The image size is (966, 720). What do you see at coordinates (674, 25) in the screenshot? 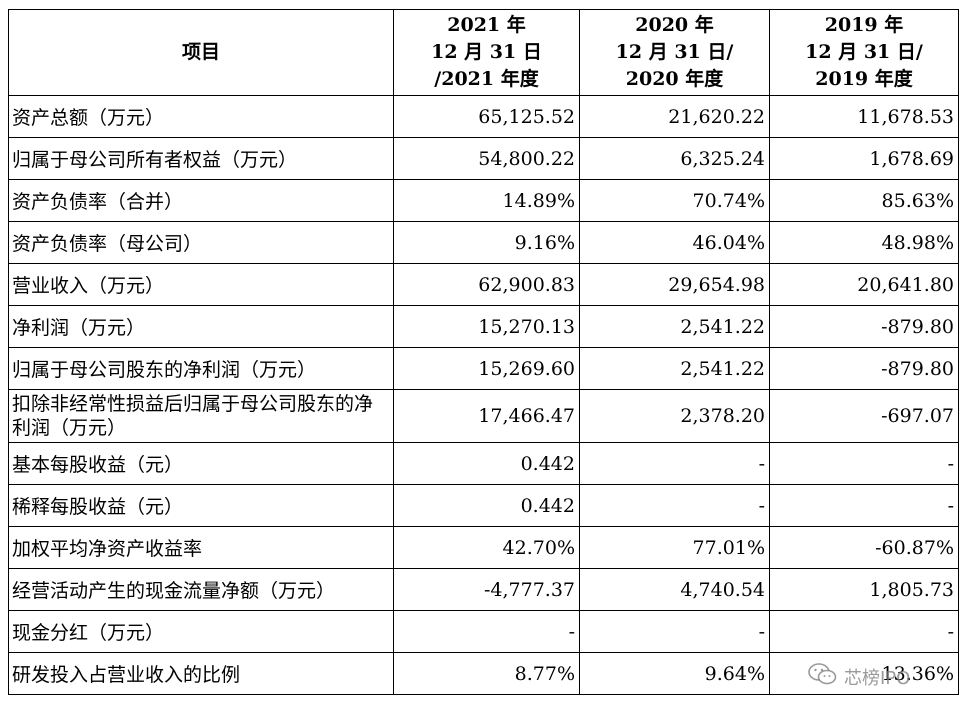
I see `header-line: 2020 年` at bounding box center [674, 25].